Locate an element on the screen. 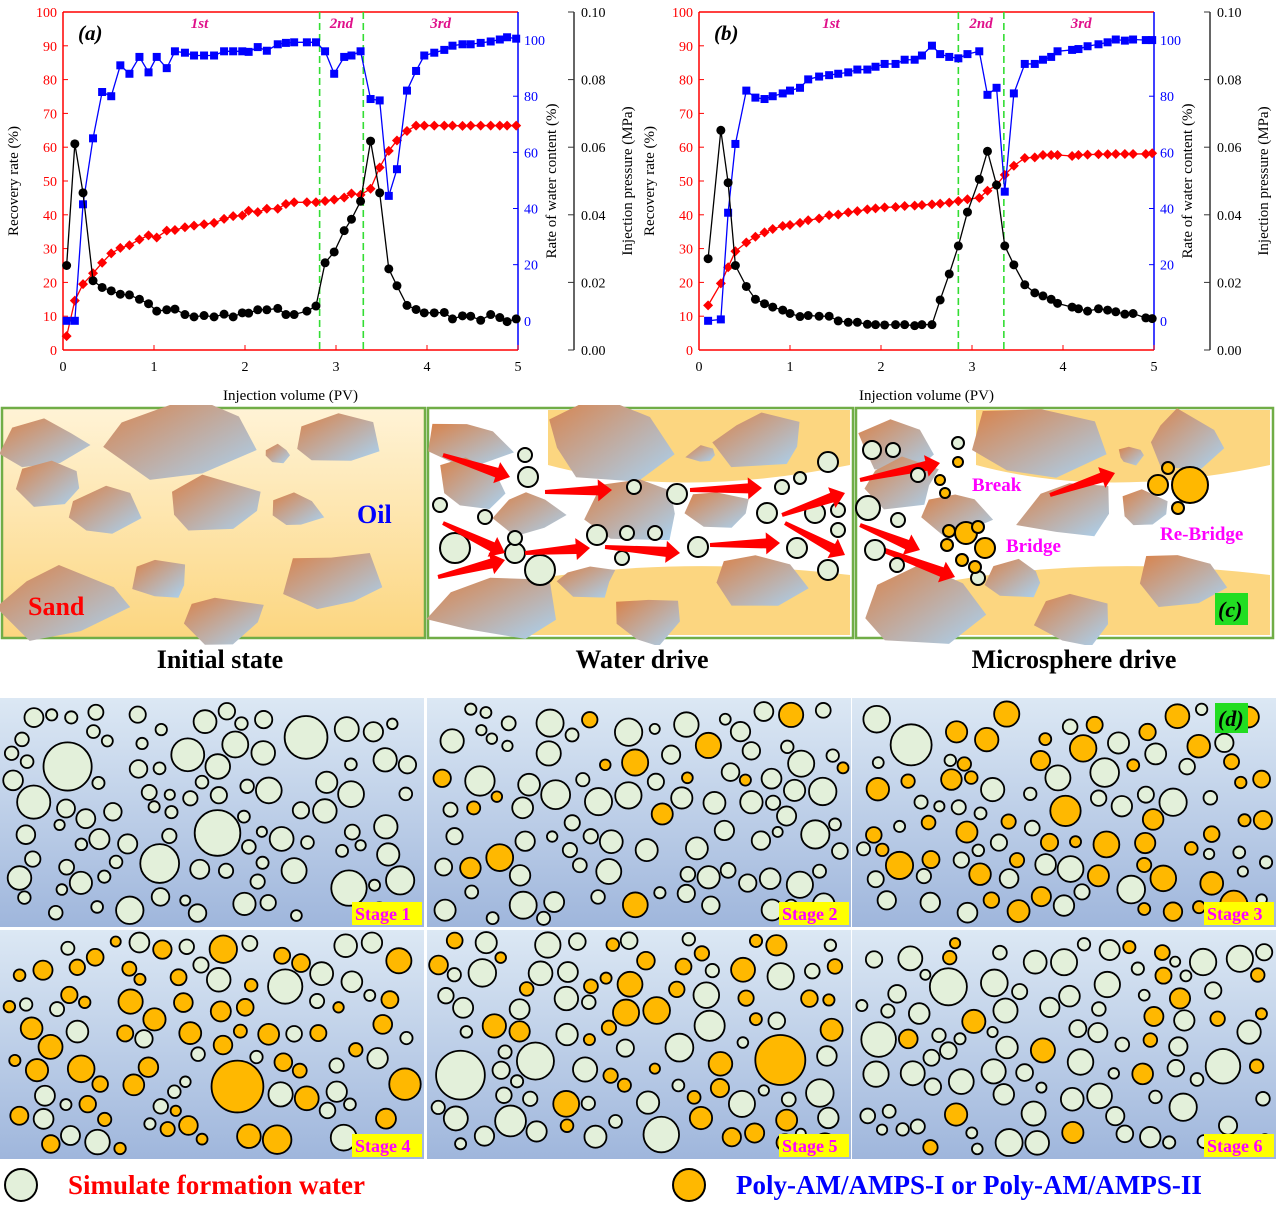 The height and width of the screenshot is (1219, 1276). oil-label: Oil is located at coordinates (374, 514).